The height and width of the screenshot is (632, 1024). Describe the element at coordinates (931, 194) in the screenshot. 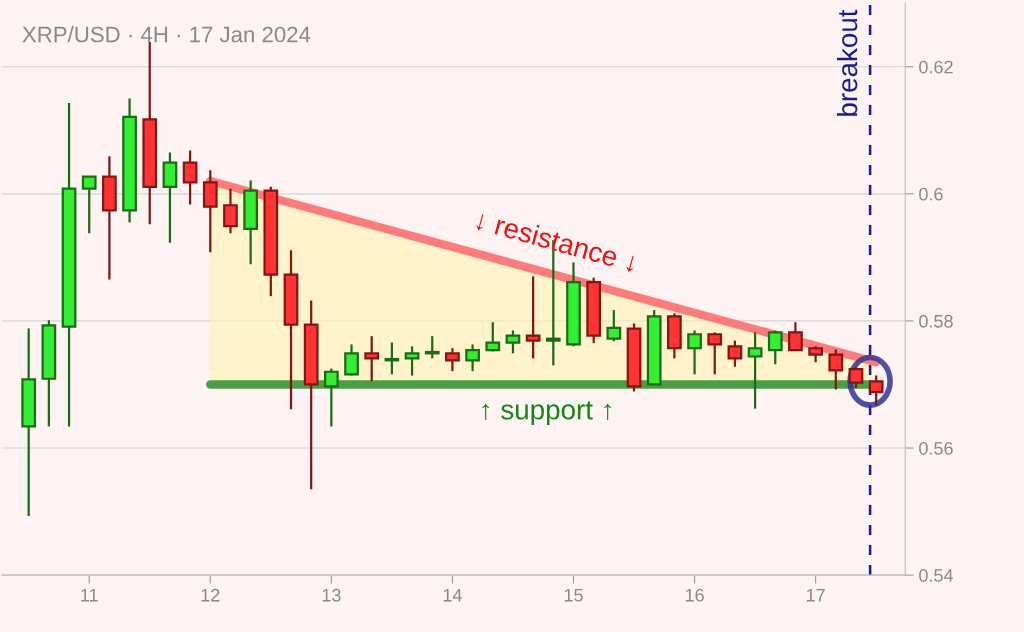

I see `y-tick-label: 0.6` at that location.